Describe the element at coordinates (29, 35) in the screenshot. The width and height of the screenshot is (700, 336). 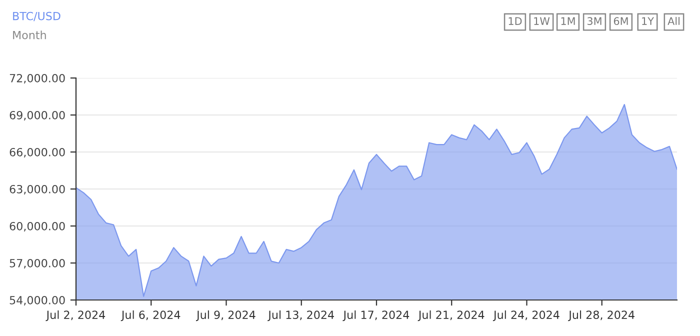
I see `chart-subtitle: Month` at that location.